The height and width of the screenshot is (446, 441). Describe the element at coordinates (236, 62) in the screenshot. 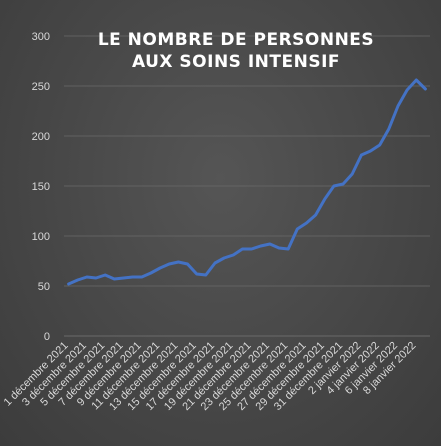

I see `chart-title-line-2: AUX SOINS INTENSIF` at that location.